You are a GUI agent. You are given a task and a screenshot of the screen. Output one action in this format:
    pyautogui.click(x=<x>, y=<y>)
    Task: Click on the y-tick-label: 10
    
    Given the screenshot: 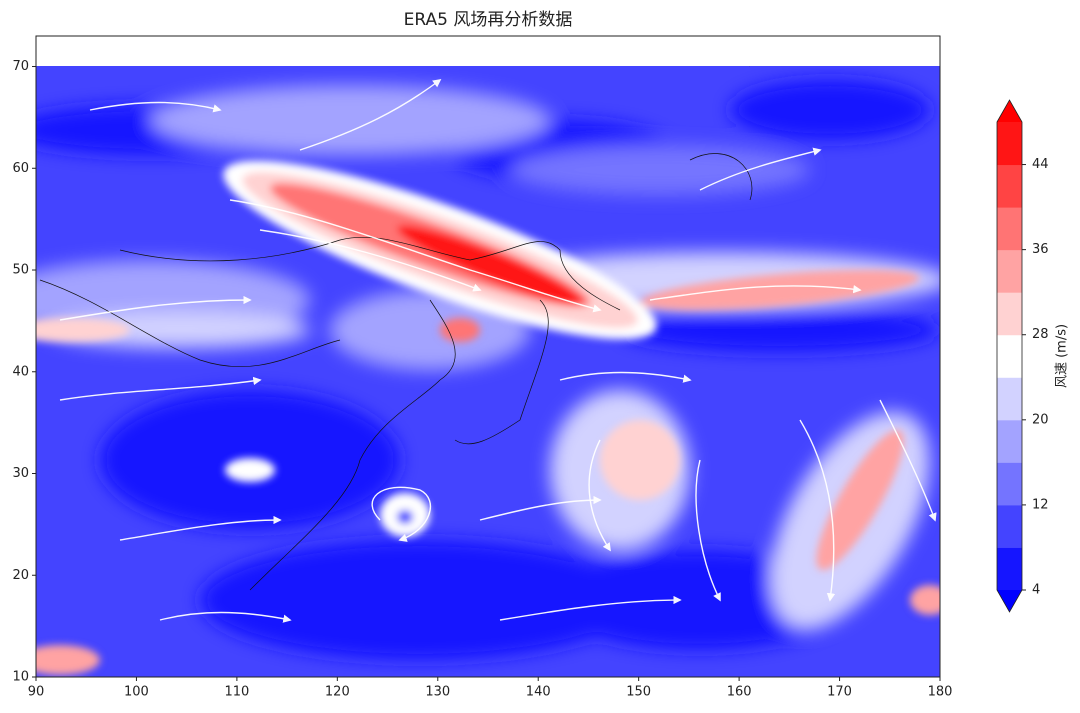 What is the action you would take?
    pyautogui.click(x=20, y=677)
    